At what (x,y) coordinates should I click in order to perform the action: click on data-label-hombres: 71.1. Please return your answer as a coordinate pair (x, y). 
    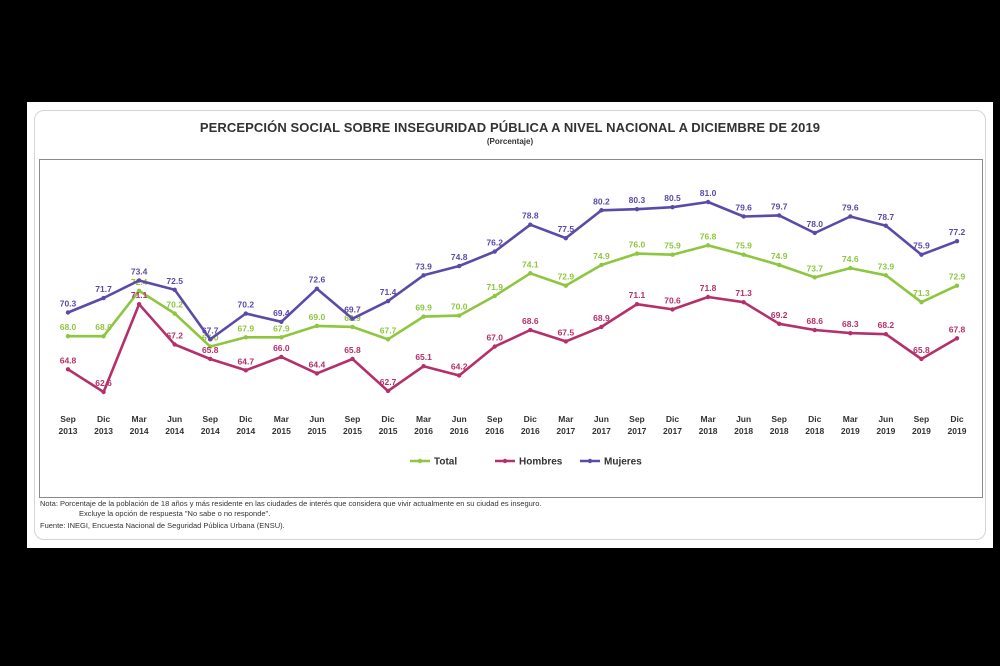
    Looking at the image, I should click on (139, 295).